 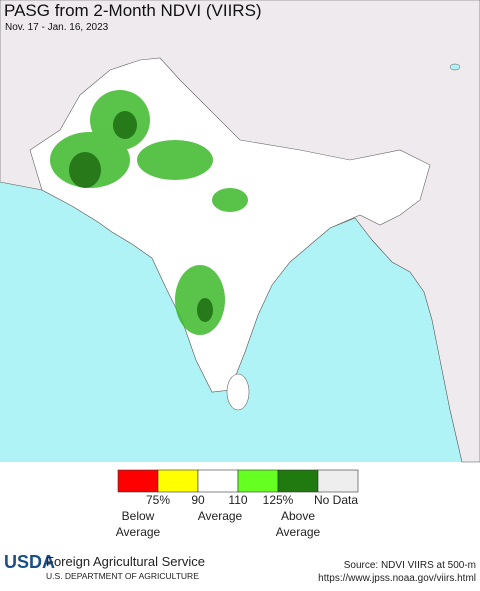 I want to click on subtitle: Nov. 17 - Jan. 16, 2023, so click(x=57, y=27).